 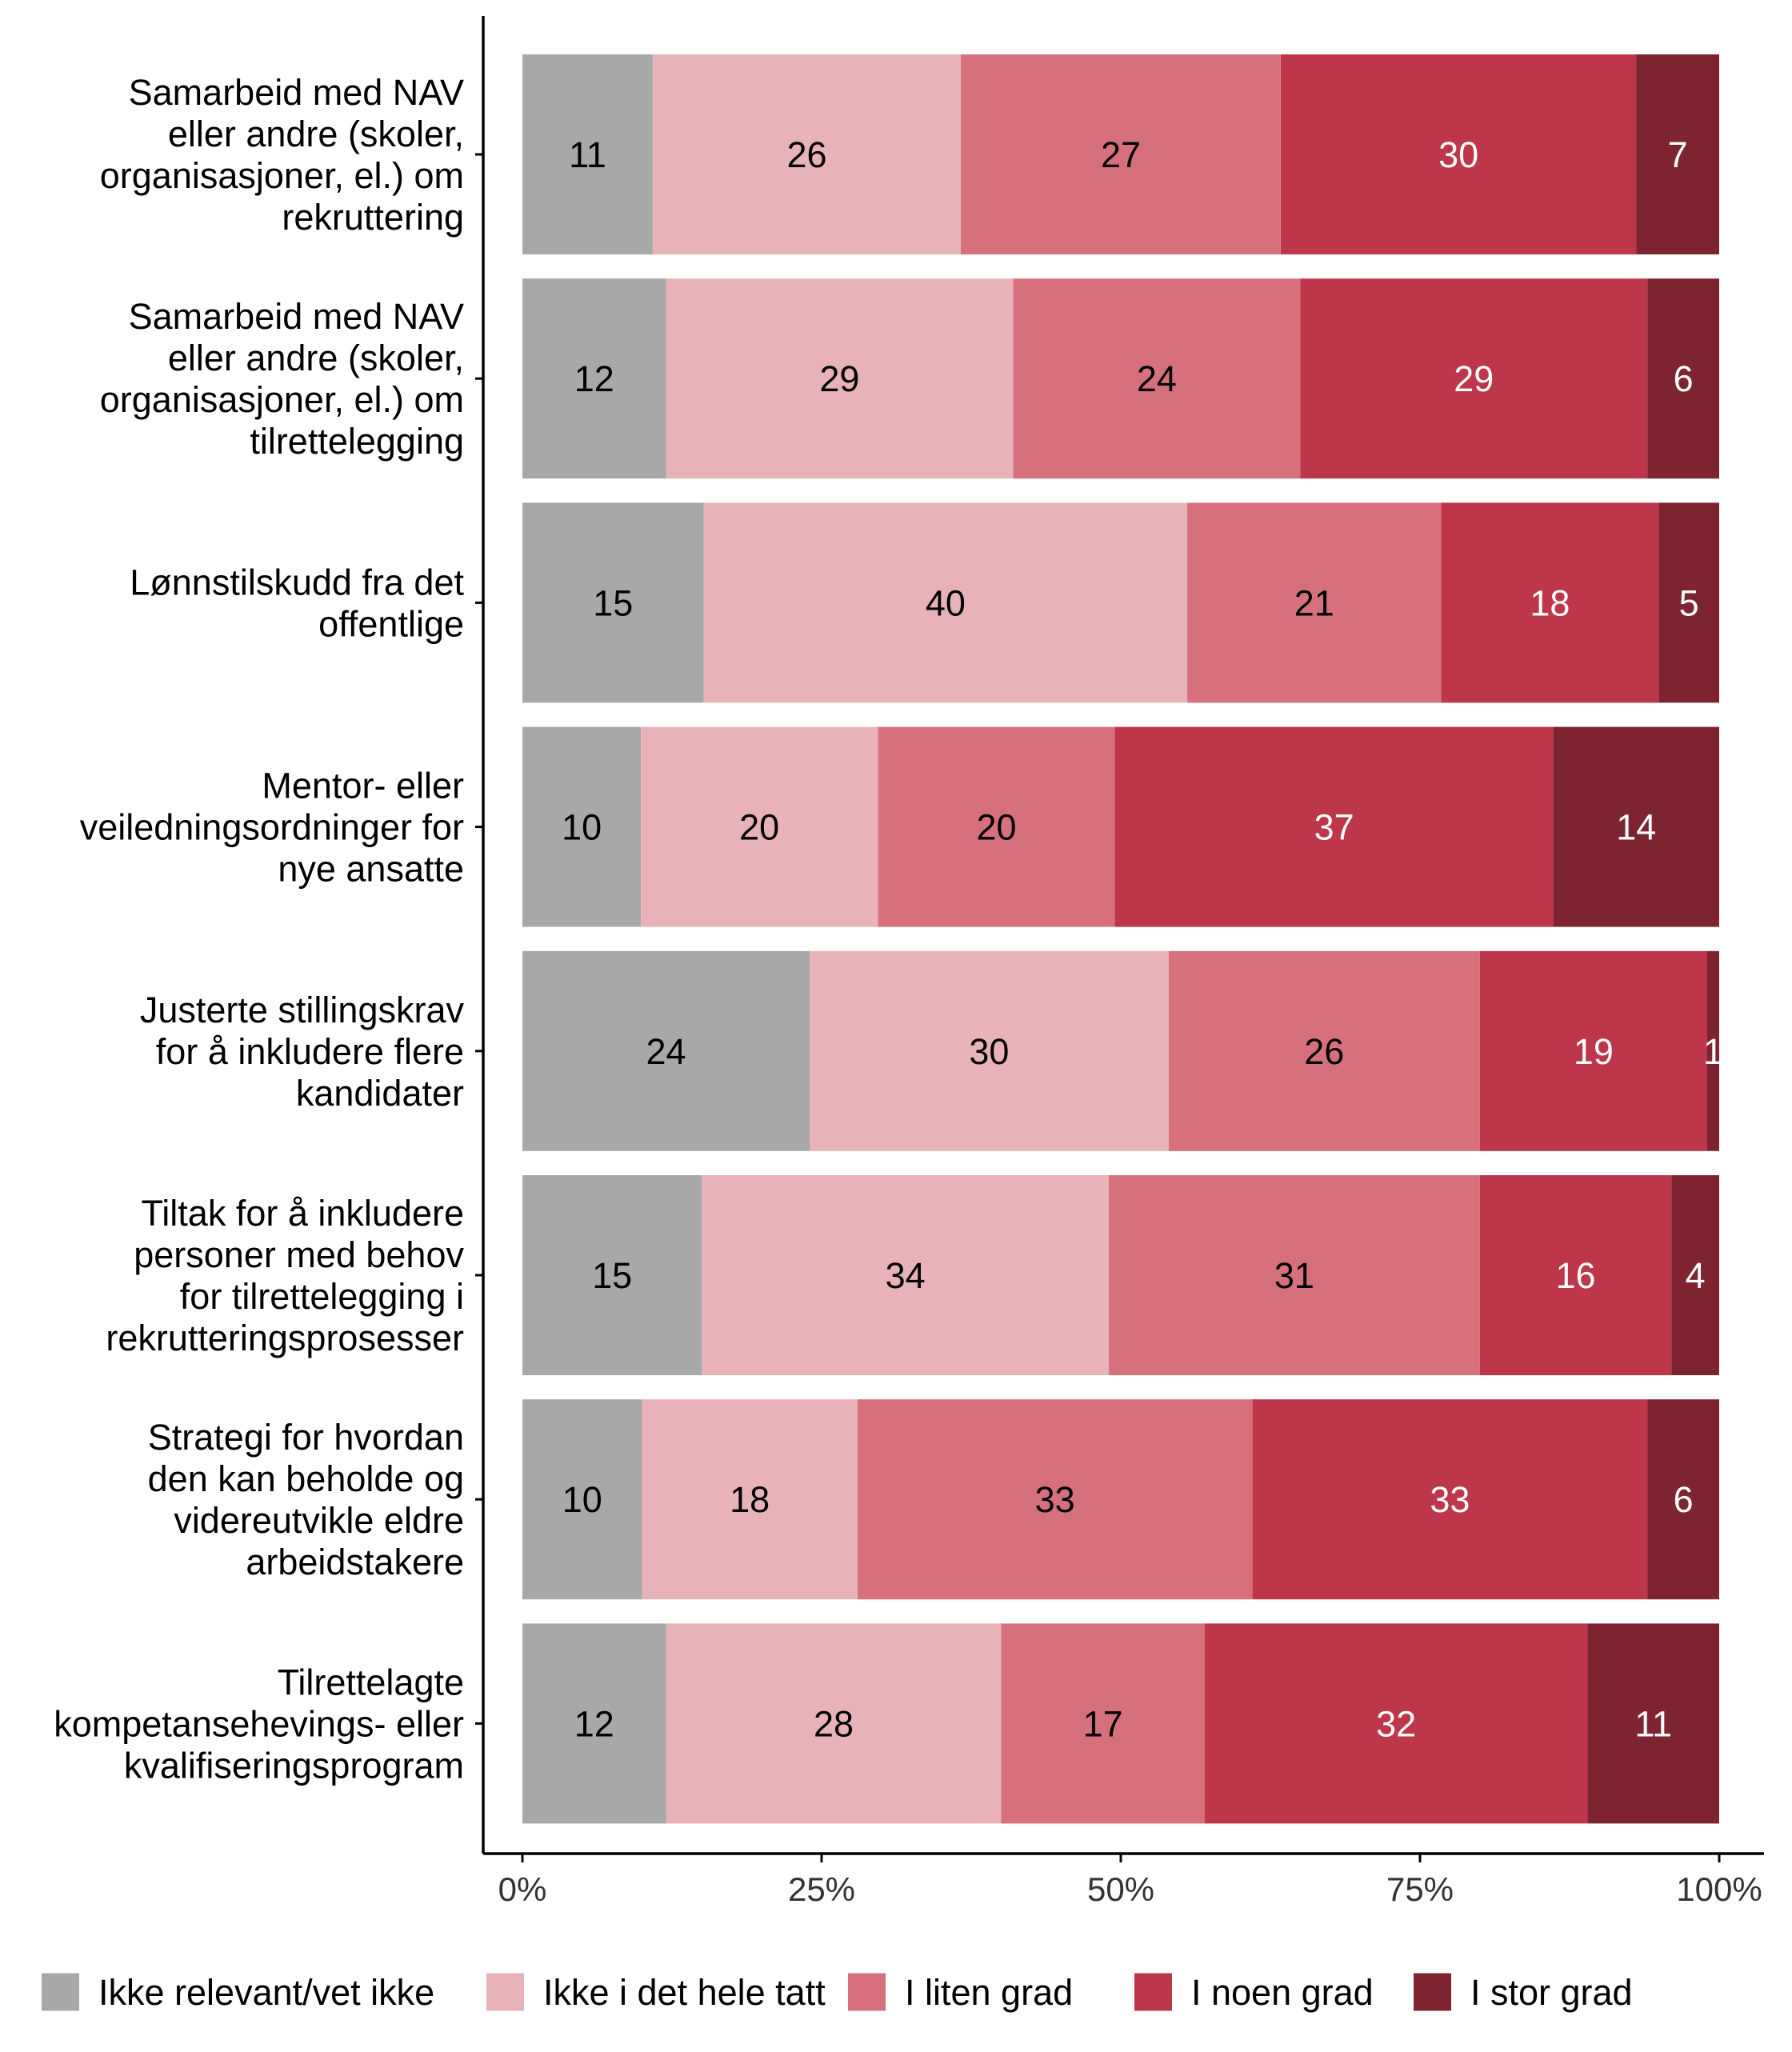 I want to click on legend-label: Ikke i det hele tatt, so click(x=684, y=1992).